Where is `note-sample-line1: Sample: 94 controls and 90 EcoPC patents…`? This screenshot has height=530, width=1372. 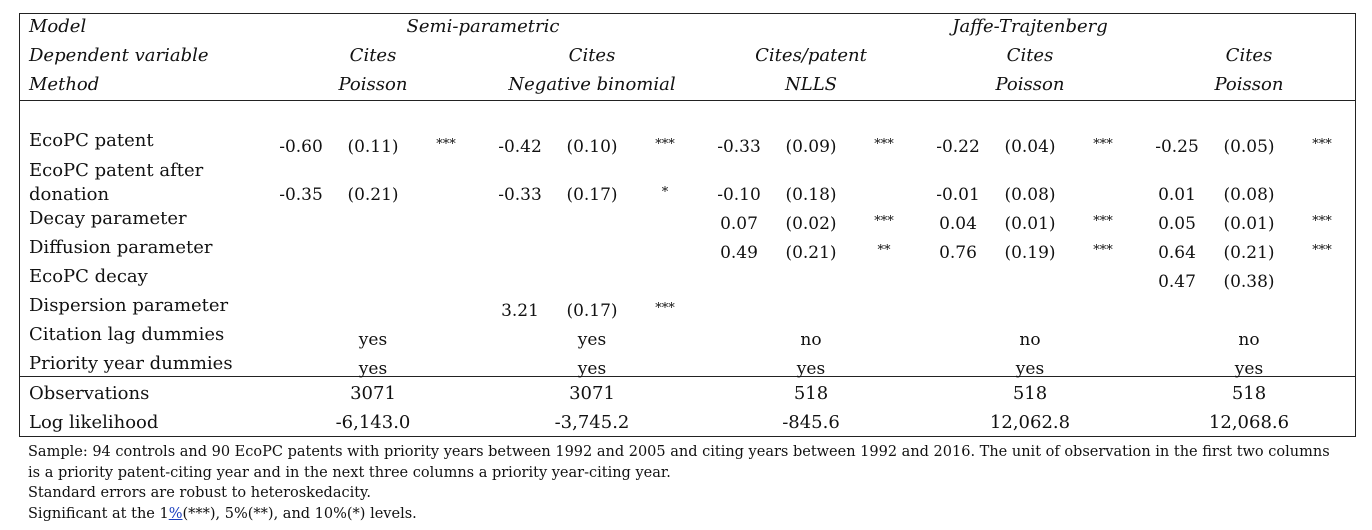 note-sample-line1: Sample: 94 controls and 90 EcoPC patents… is located at coordinates (679, 452).